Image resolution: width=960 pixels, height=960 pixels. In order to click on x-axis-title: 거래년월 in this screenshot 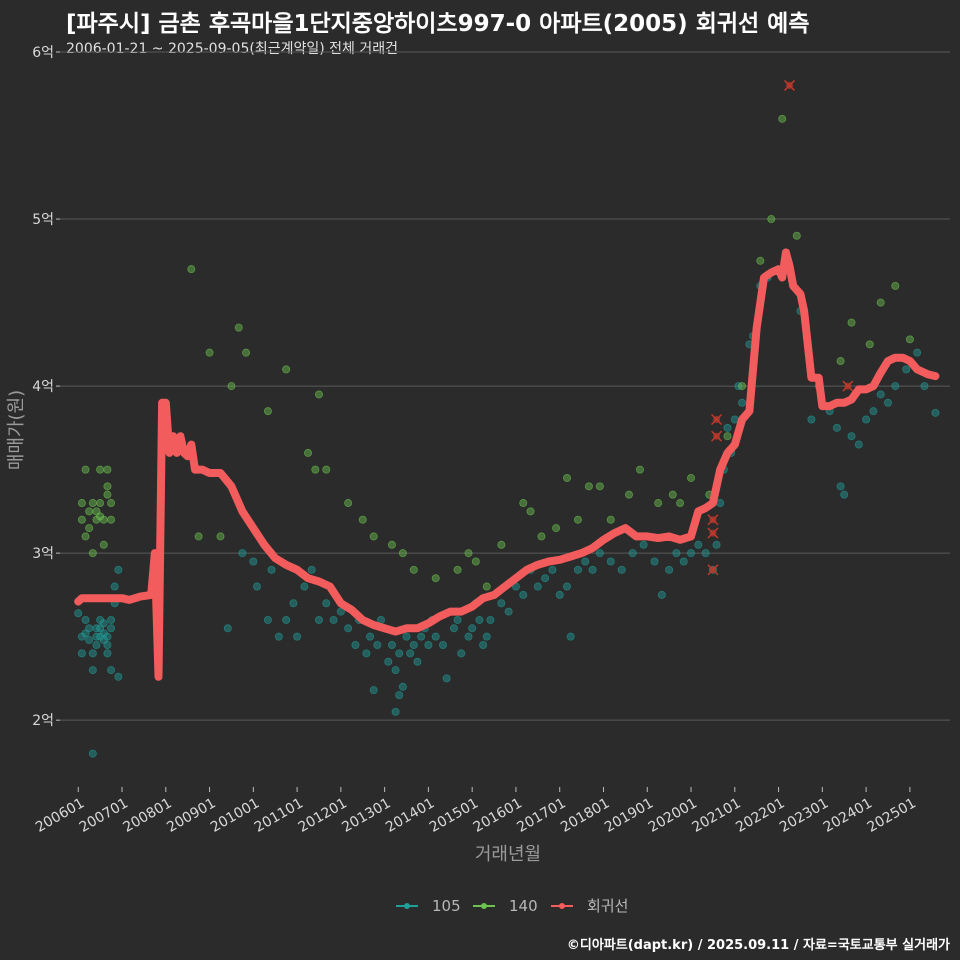, I will do `click(508, 854)`.